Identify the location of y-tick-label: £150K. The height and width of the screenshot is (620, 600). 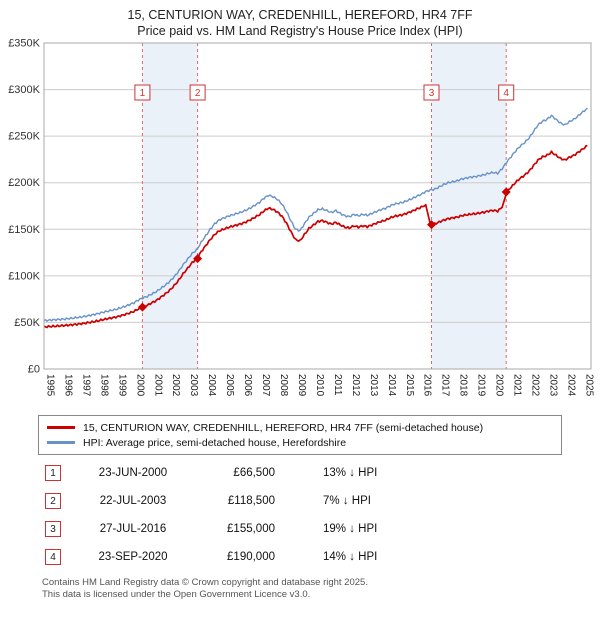
(24, 230).